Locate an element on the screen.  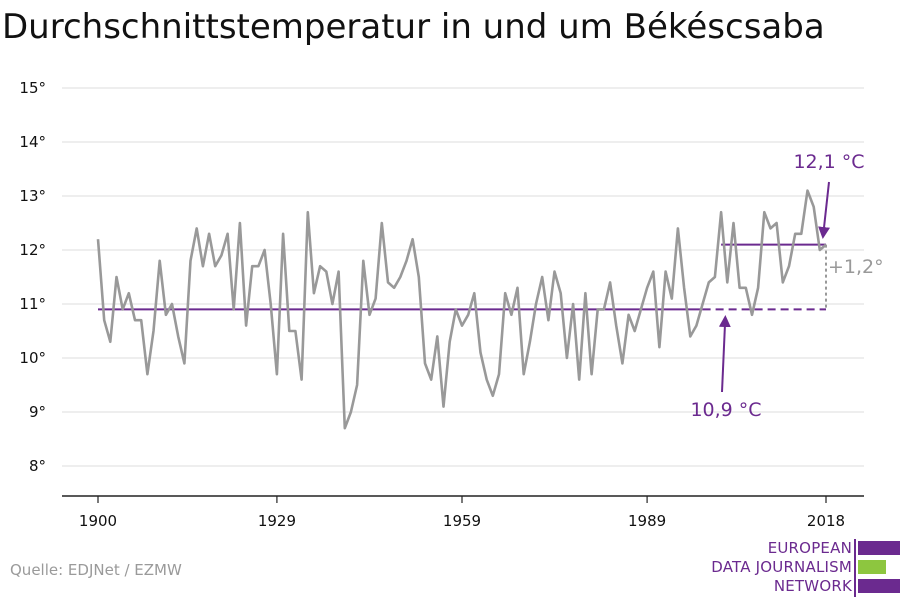
annotation-recent-arrow is located at coordinates (824, 210).